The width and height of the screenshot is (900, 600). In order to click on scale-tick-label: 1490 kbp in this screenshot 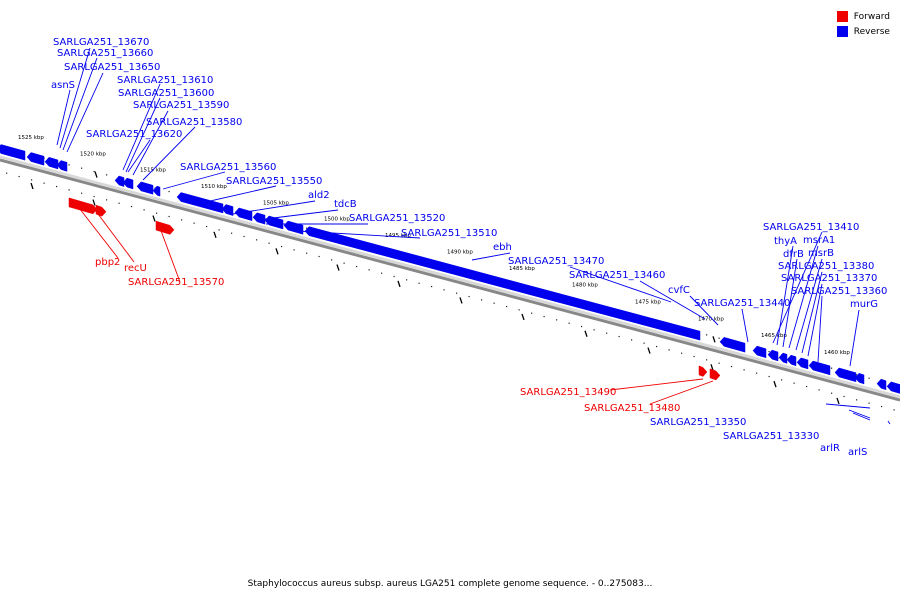, I will do `click(460, 252)`.